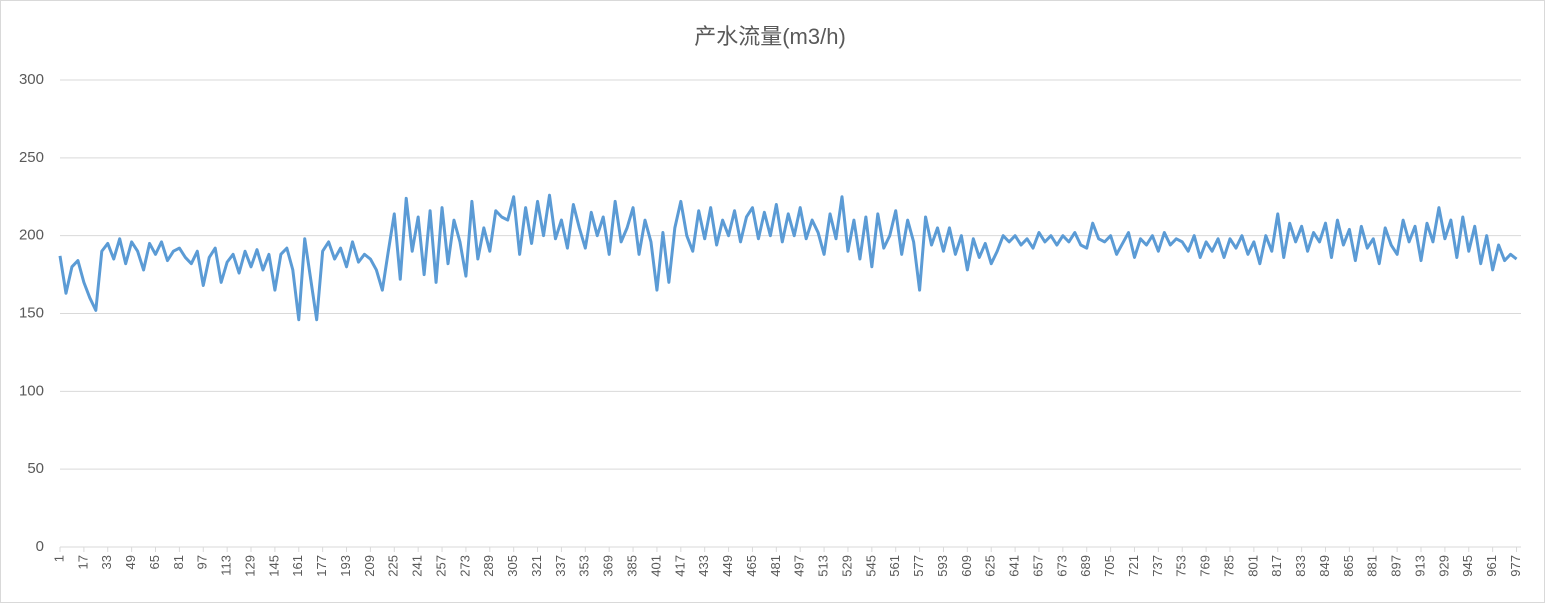 The height and width of the screenshot is (603, 1545). Describe the element at coordinates (417, 566) in the screenshot. I see `x-tick-label: 241` at that location.